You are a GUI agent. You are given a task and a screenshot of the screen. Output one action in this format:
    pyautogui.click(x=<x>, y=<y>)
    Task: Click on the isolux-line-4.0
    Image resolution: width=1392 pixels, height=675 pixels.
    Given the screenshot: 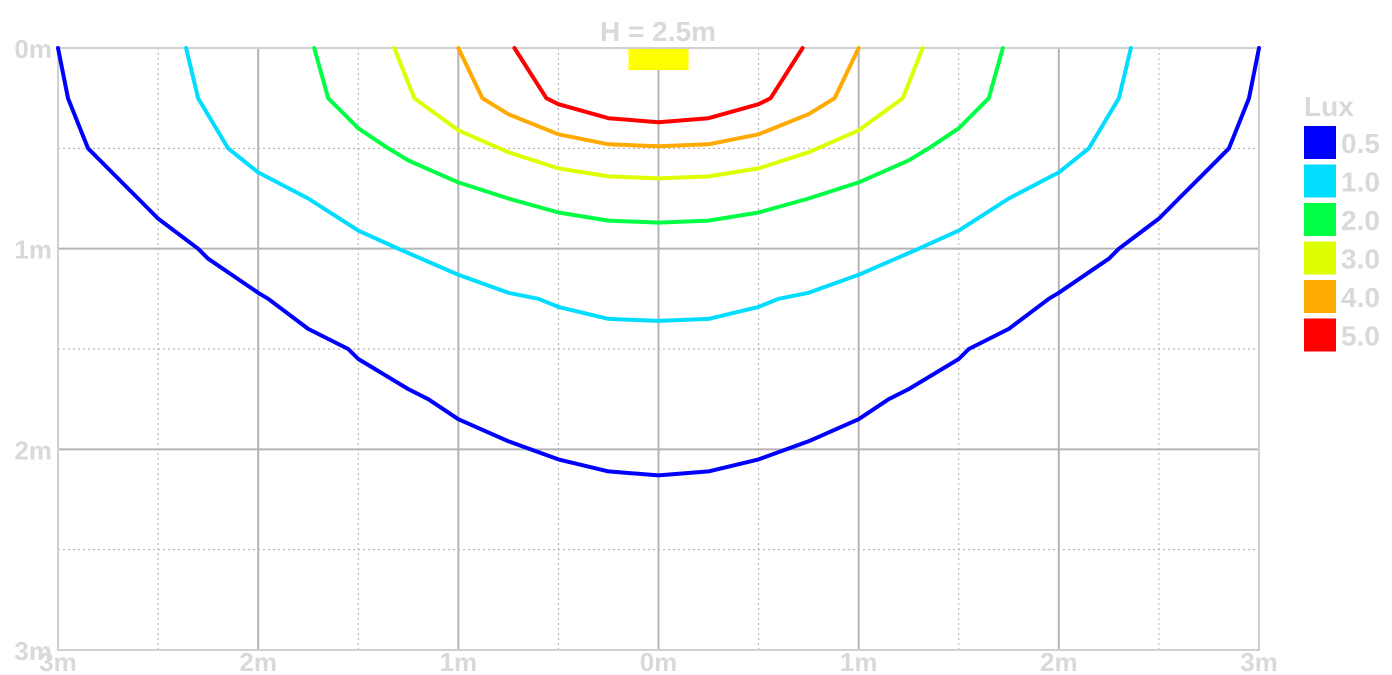 What is the action you would take?
    pyautogui.click(x=658, y=97)
    